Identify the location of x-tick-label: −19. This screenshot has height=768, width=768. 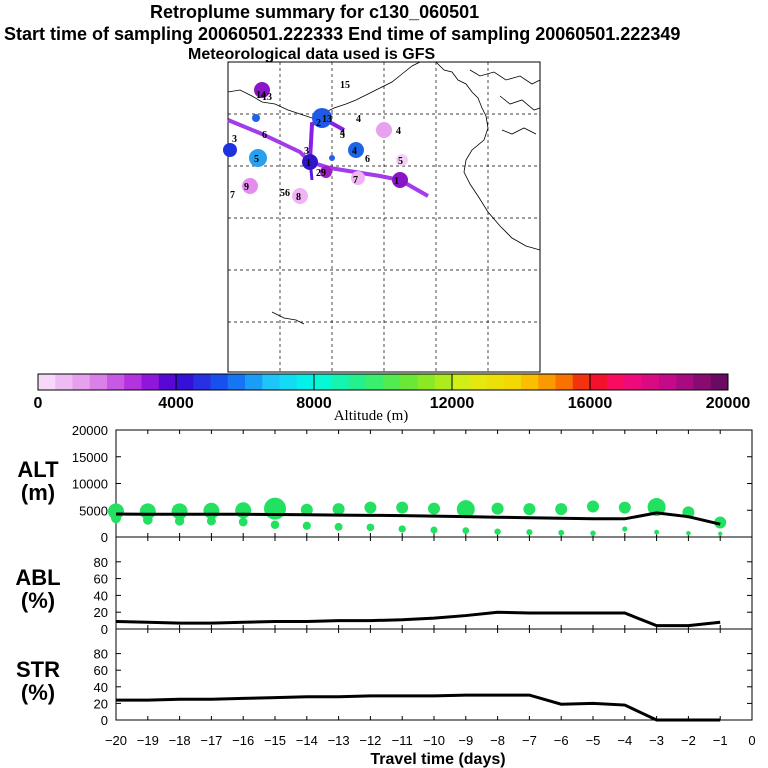
(148, 740).